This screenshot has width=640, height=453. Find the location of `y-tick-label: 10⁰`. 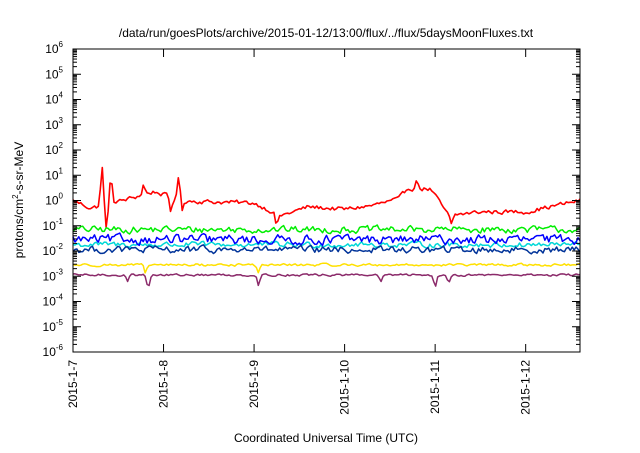

y-tick-label: 10⁰ is located at coordinates (54, 200).